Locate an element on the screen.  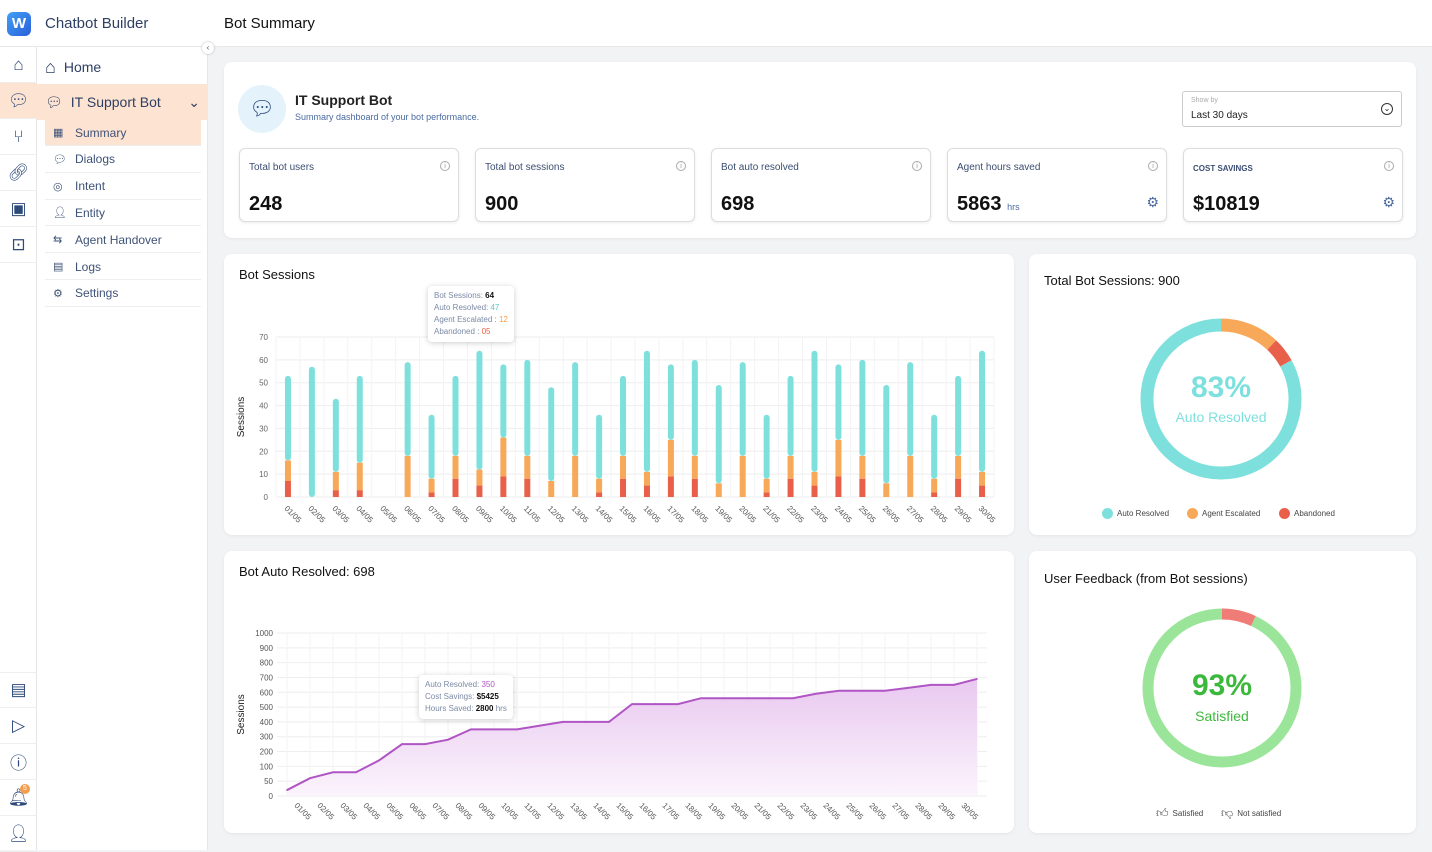
bell-icon: 🔔︎ 5 is located at coordinates (18, 798).